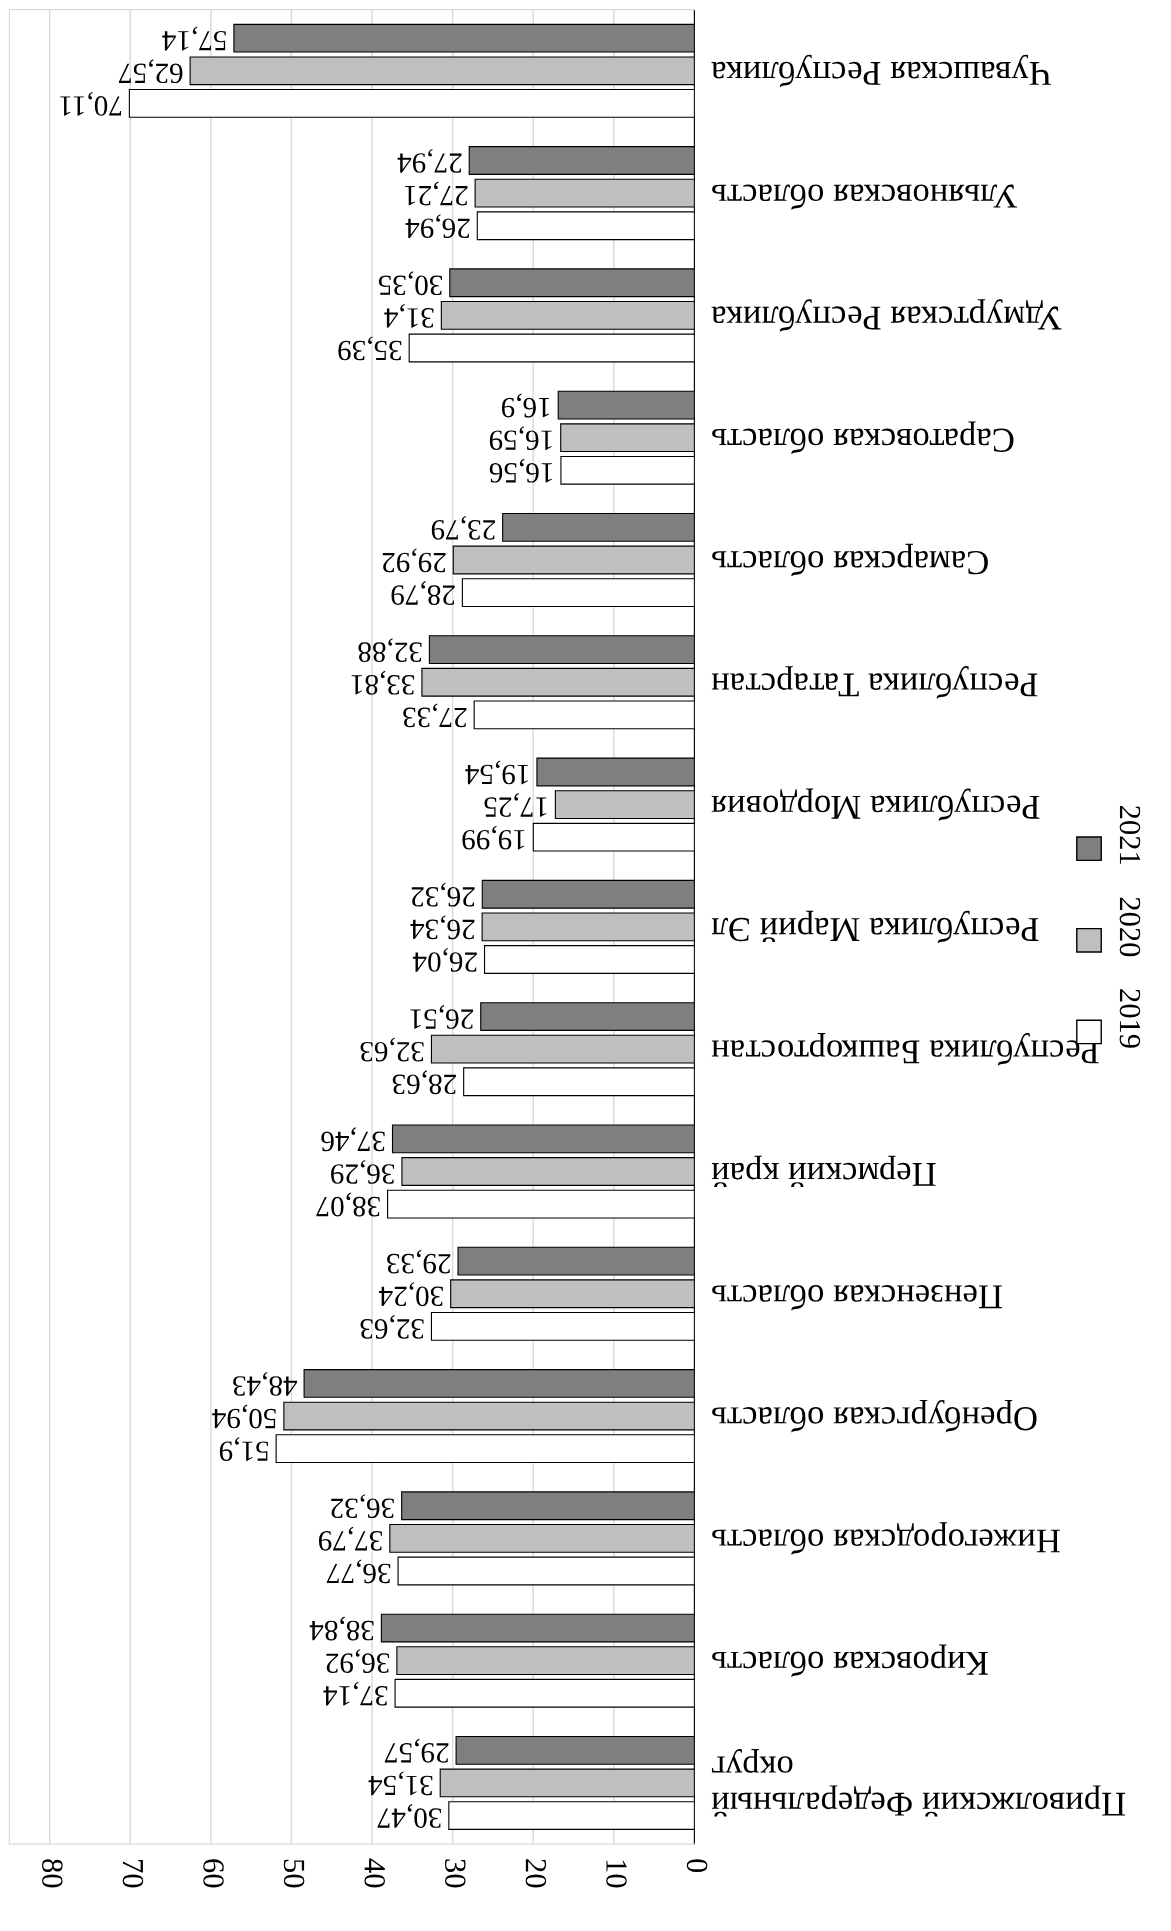 This screenshot has height=1931, width=1171. Describe the element at coordinates (90, 103) in the screenshot. I see `data-label: 70,11` at that location.